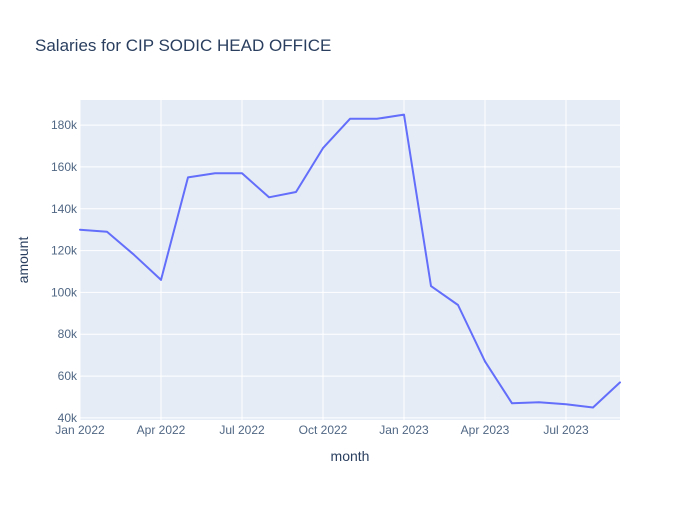 The image size is (700, 505). I want to click on y-axis-label: amount, so click(23, 260).